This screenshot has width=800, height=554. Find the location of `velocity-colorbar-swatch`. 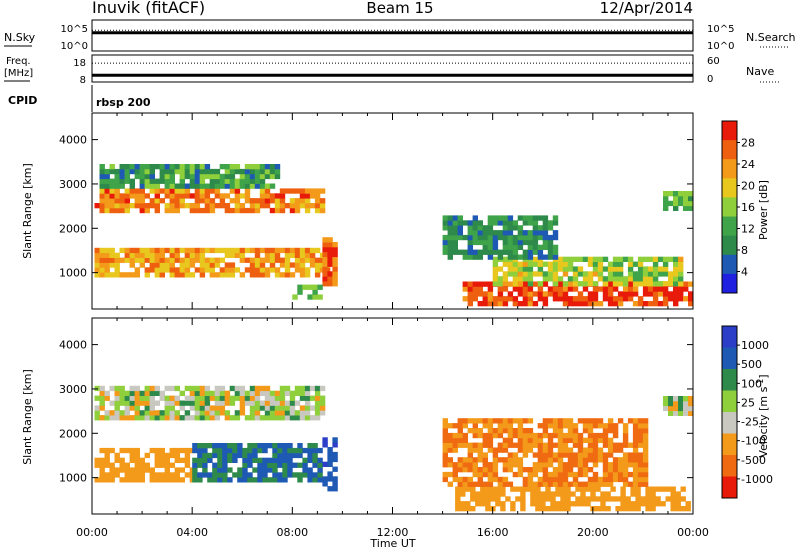

velocity-colorbar-swatch is located at coordinates (729, 358).